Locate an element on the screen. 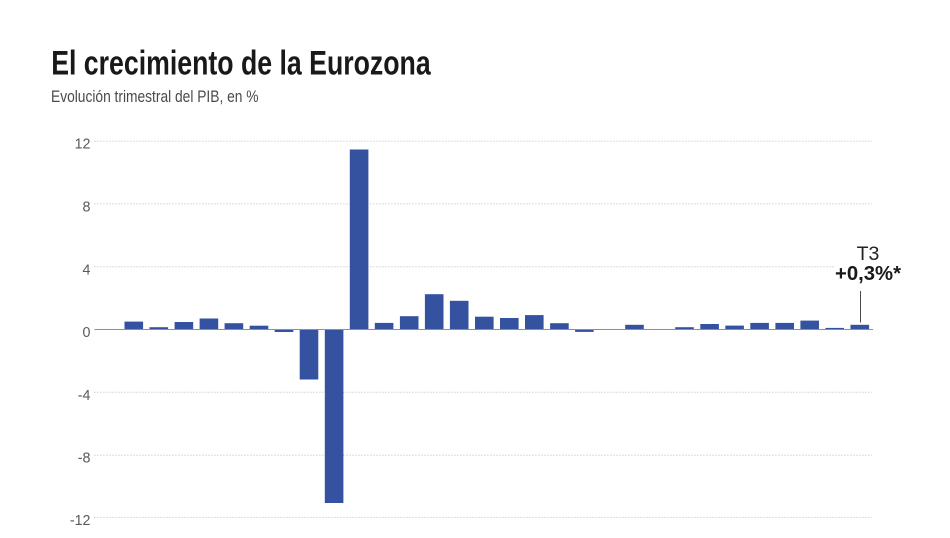  svg-text: 8 is located at coordinates (87, 207).